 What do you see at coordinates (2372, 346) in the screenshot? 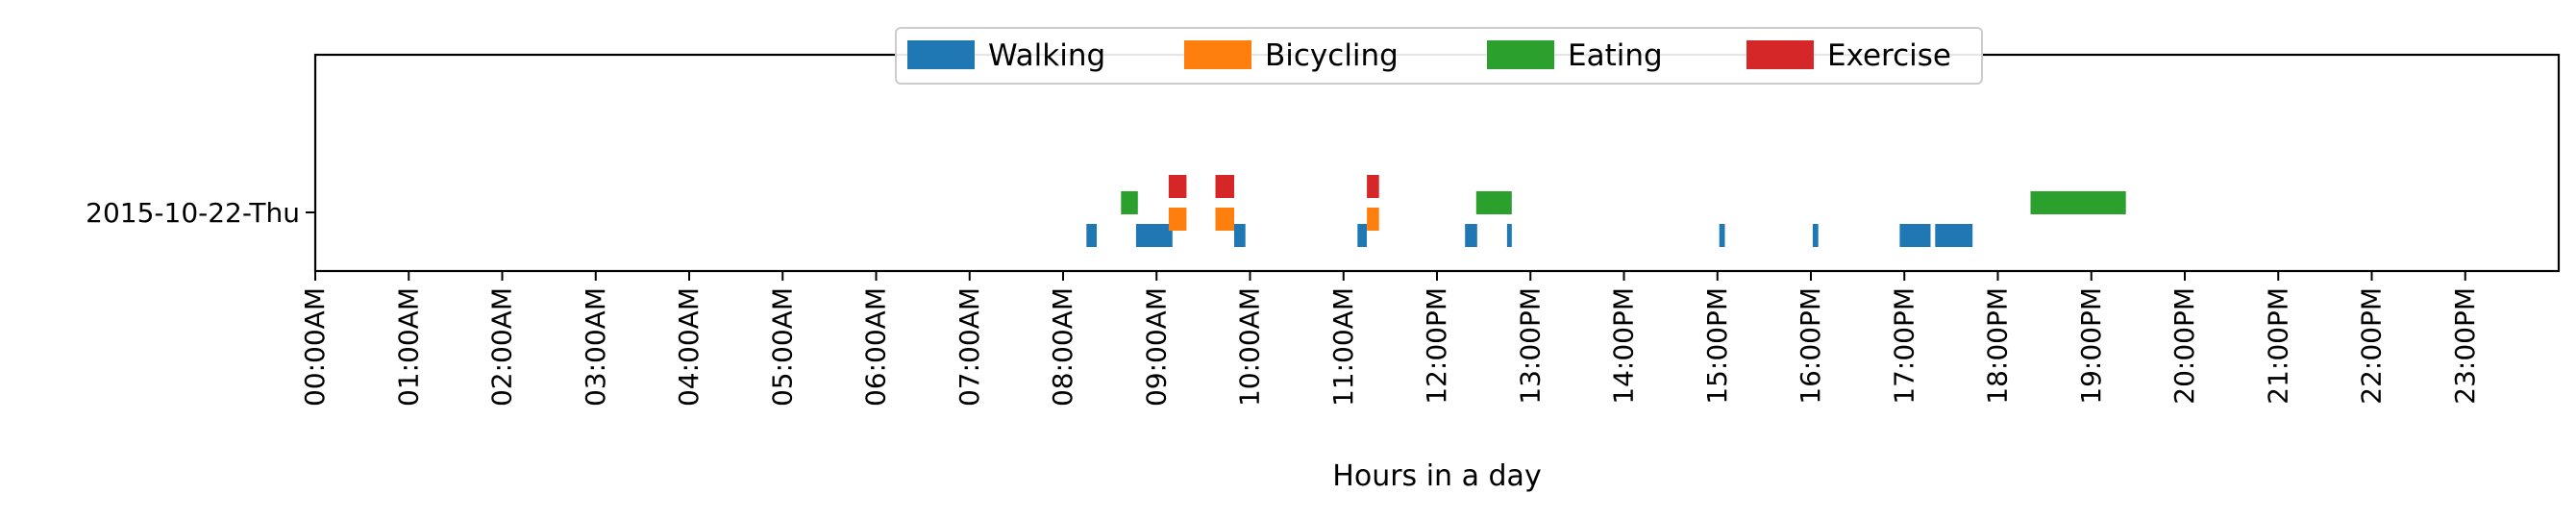
I see `x-tick-label-22: 22:00PM` at bounding box center [2372, 346].